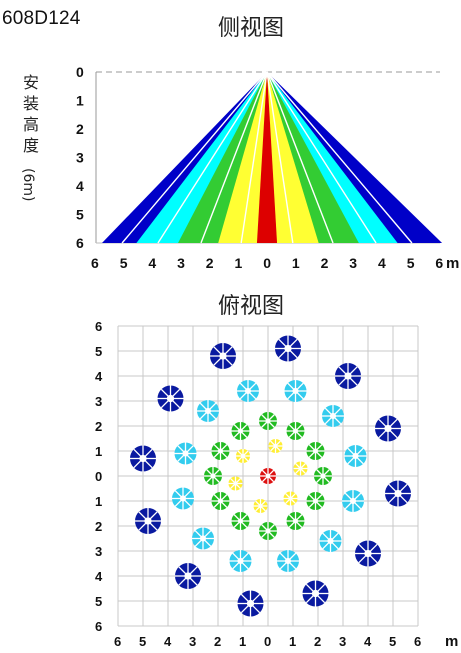  I want to click on side-x-tick: 5, so click(124, 263).